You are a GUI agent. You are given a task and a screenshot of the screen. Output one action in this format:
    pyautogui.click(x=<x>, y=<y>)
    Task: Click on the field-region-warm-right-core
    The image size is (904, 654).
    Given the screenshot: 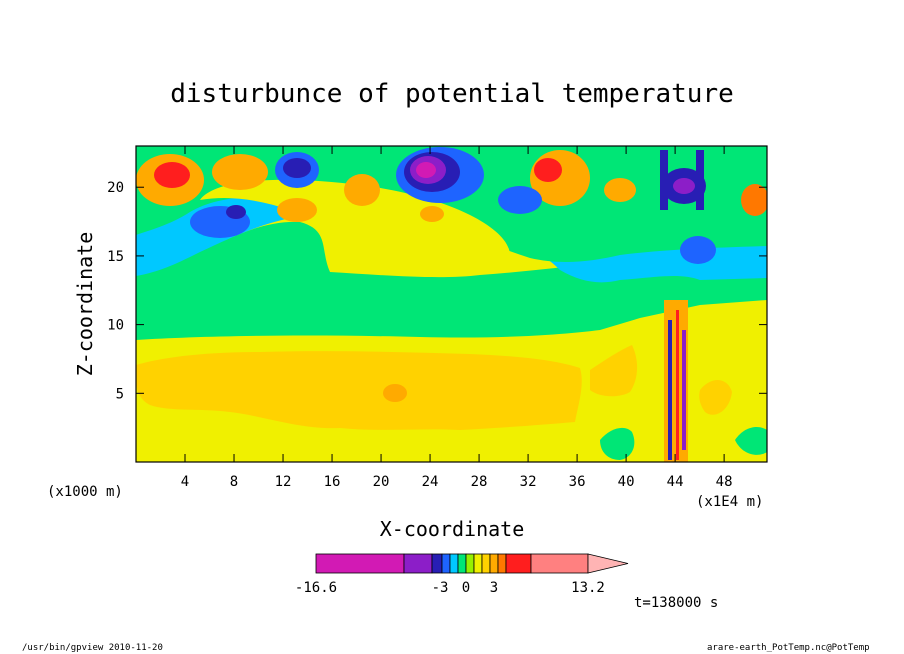 What is the action you would take?
    pyautogui.click(x=548, y=170)
    